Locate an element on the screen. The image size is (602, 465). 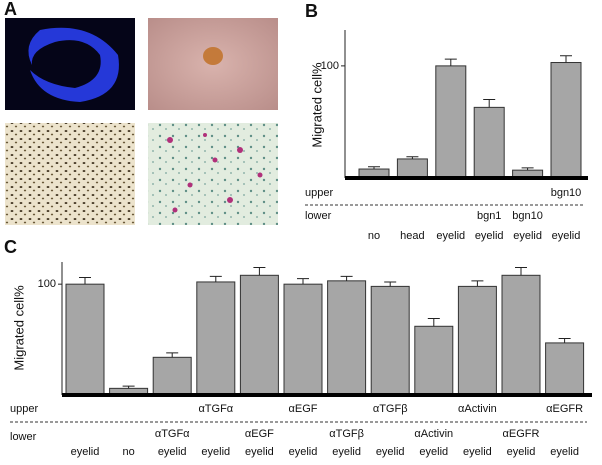
panel-label: B is located at coordinates (311, 11).